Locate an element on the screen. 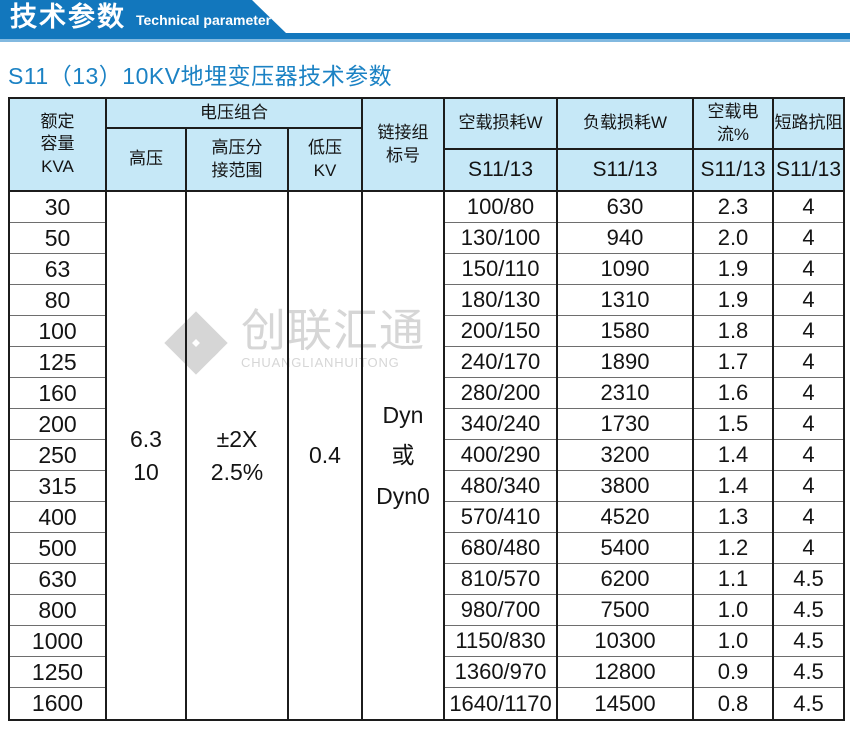 Image resolution: width=850 pixels, height=740 pixels. no-load-current-cell: 1.3 is located at coordinates (733, 517).